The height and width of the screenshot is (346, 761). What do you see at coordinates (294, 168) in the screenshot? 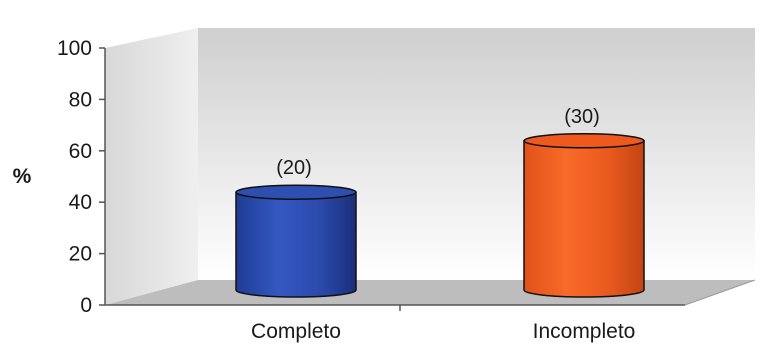
I see `bar-data-label: (20)` at bounding box center [294, 168].